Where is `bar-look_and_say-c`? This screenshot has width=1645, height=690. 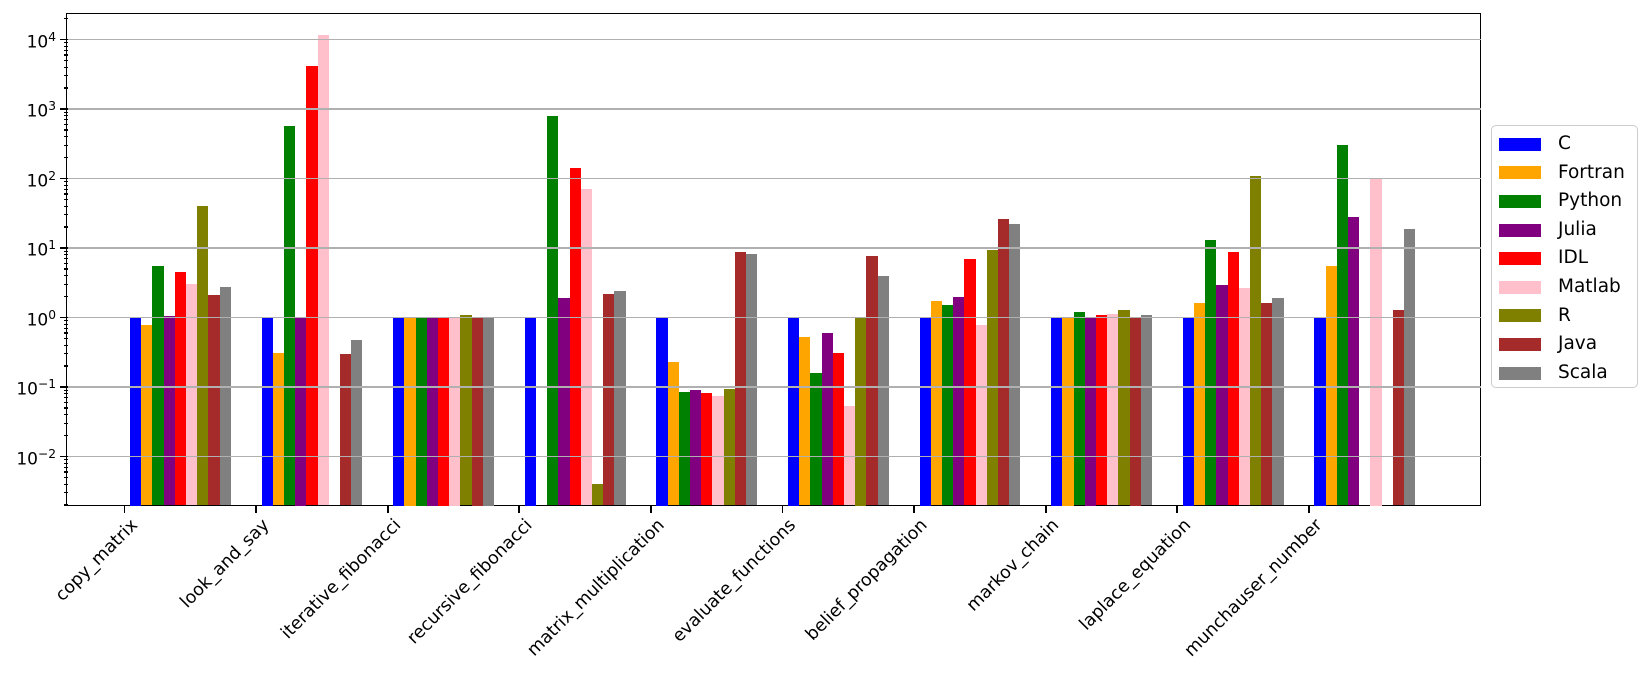 bar-look_and_say-c is located at coordinates (267, 411).